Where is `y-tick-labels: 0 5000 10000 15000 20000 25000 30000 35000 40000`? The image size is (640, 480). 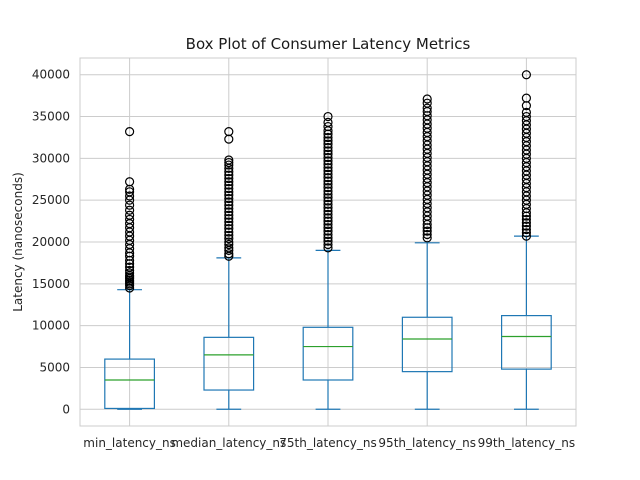
y-tick-labels: 0 5000 10000 15000 20000 25000 30000 35000 40000 is located at coordinates (51, 242).